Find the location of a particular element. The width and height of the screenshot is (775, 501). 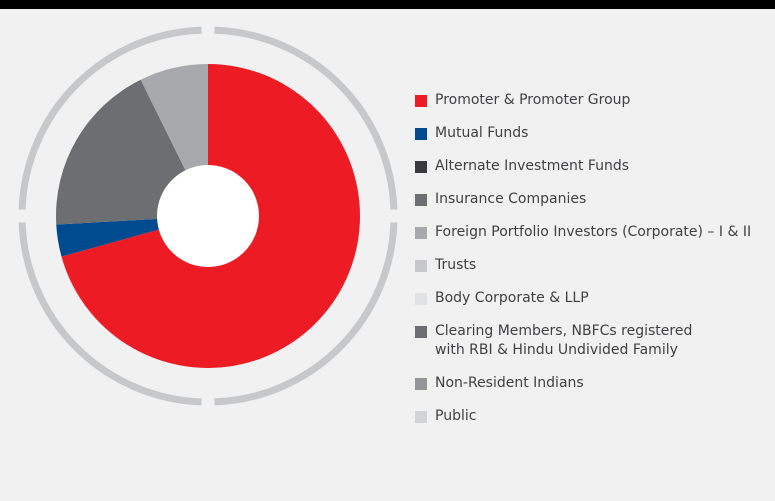

legend-item: Public is located at coordinates (590, 416).